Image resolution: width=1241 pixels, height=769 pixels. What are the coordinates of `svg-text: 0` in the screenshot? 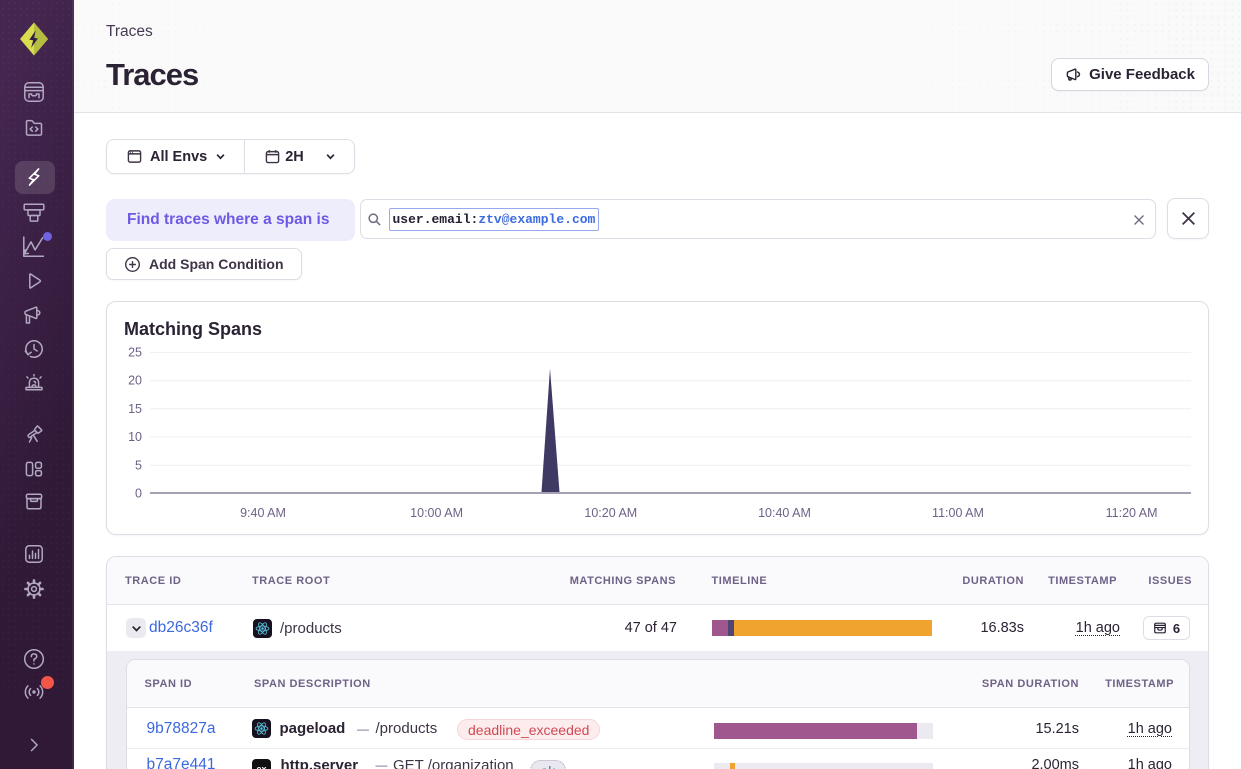 It's located at (138, 494).